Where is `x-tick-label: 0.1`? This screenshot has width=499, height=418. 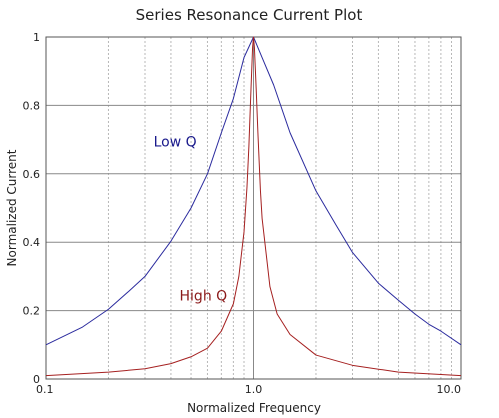
x-tick-label: 0.1 is located at coordinates (45, 389).